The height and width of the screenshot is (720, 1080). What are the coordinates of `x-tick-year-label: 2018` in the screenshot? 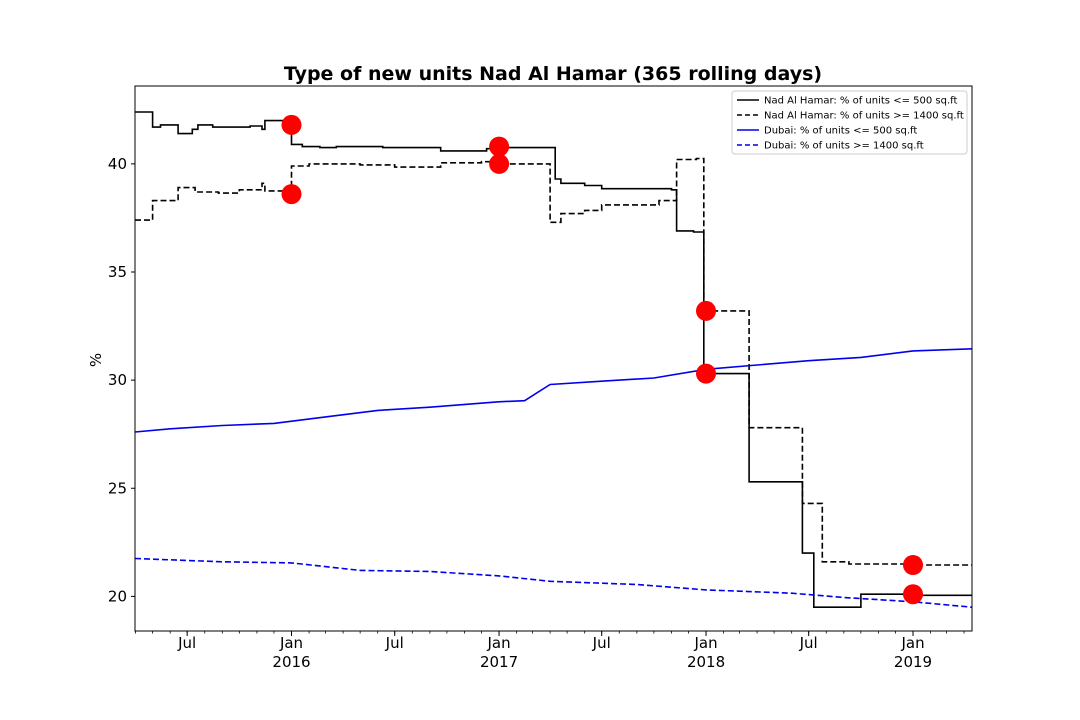 It's located at (706, 662).